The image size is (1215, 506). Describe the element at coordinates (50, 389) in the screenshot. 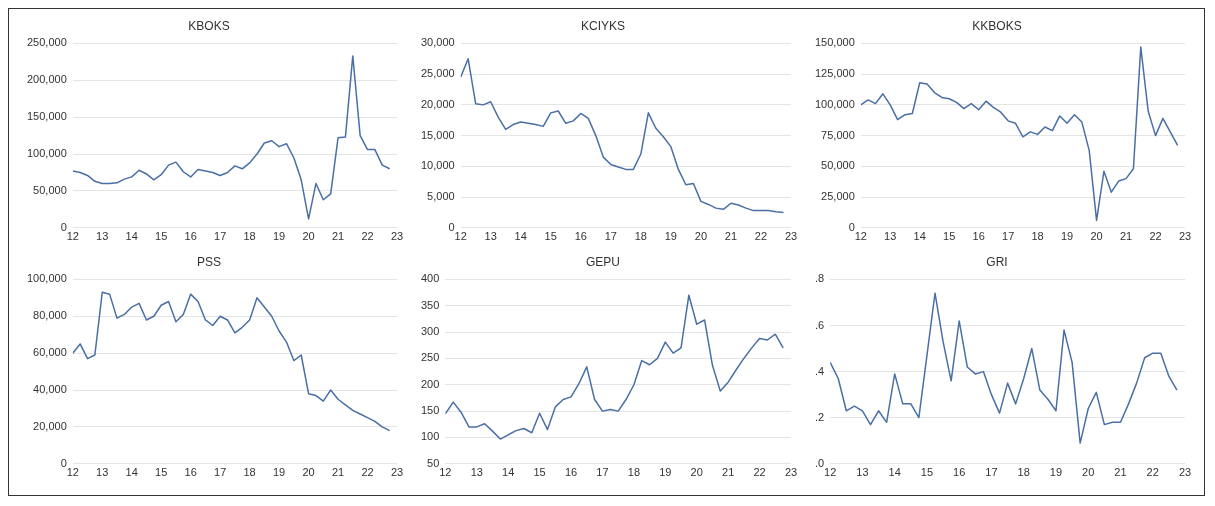

I see `y-tick-label: 40,000` at that location.